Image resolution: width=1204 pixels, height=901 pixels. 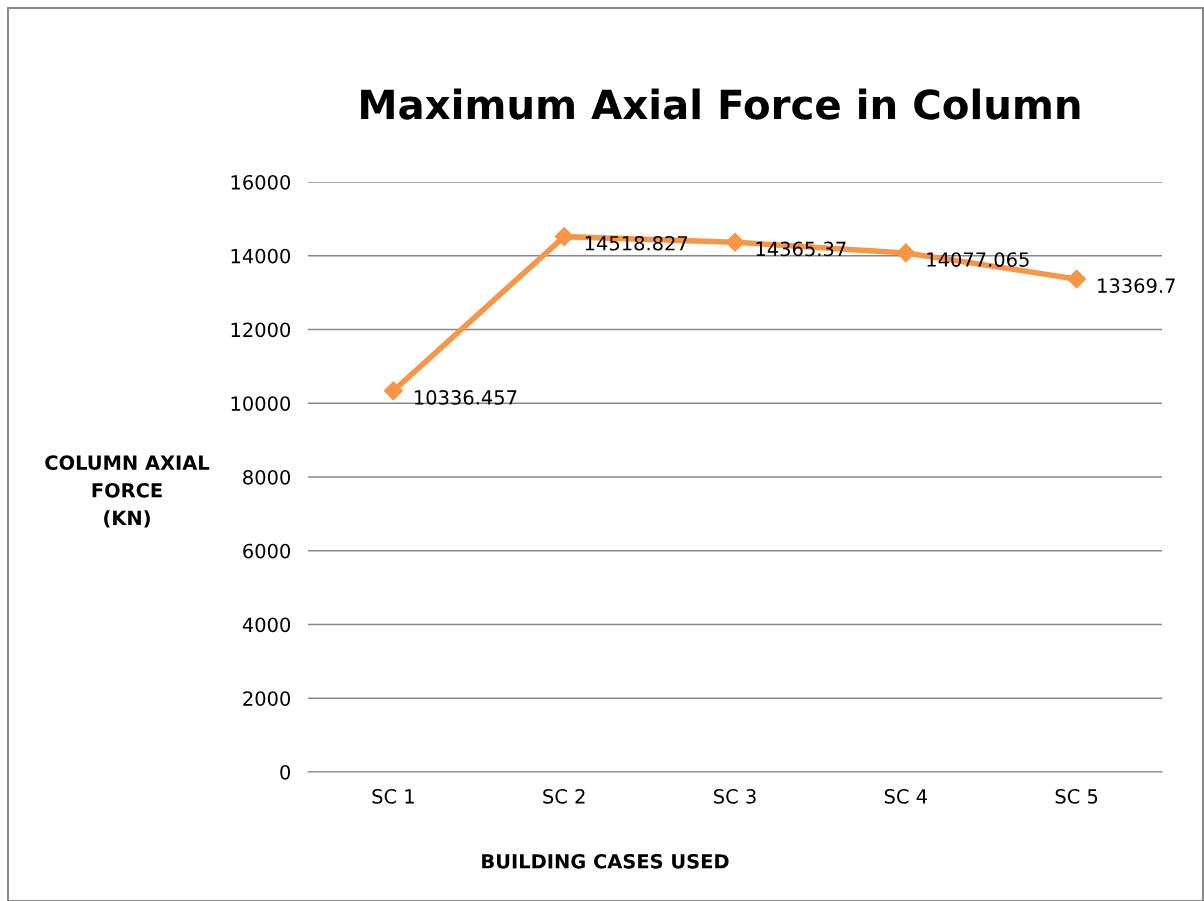 I want to click on y-tick-label: 6000, so click(x=267, y=551).